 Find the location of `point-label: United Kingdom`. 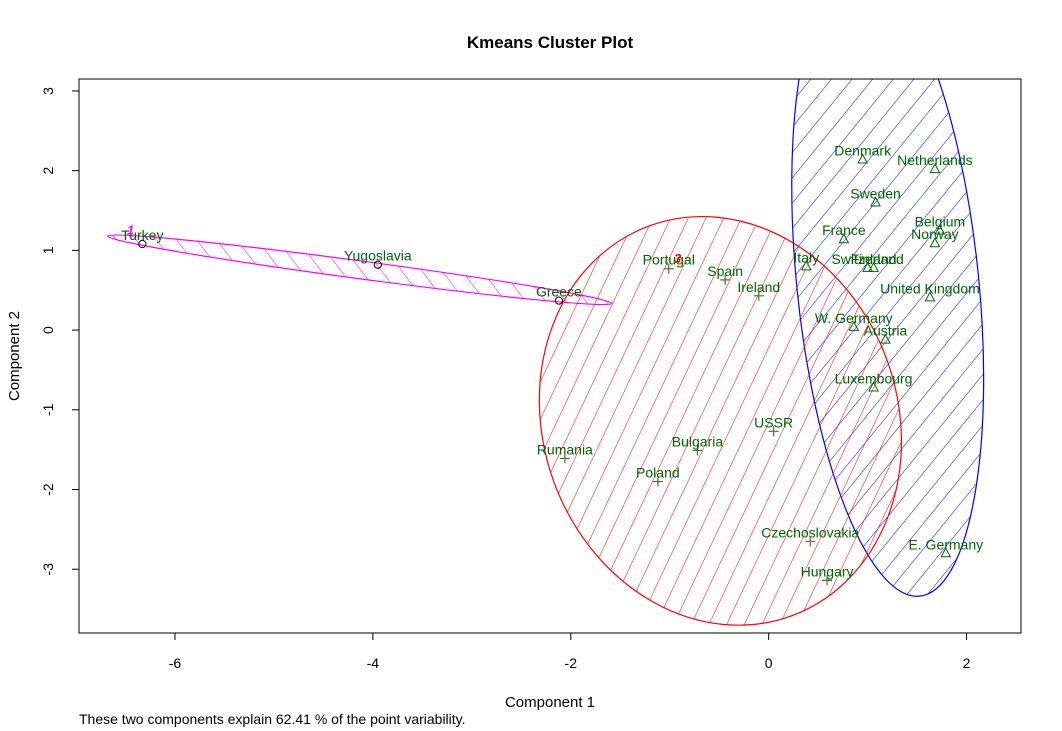

point-label: United Kingdom is located at coordinates (930, 288).